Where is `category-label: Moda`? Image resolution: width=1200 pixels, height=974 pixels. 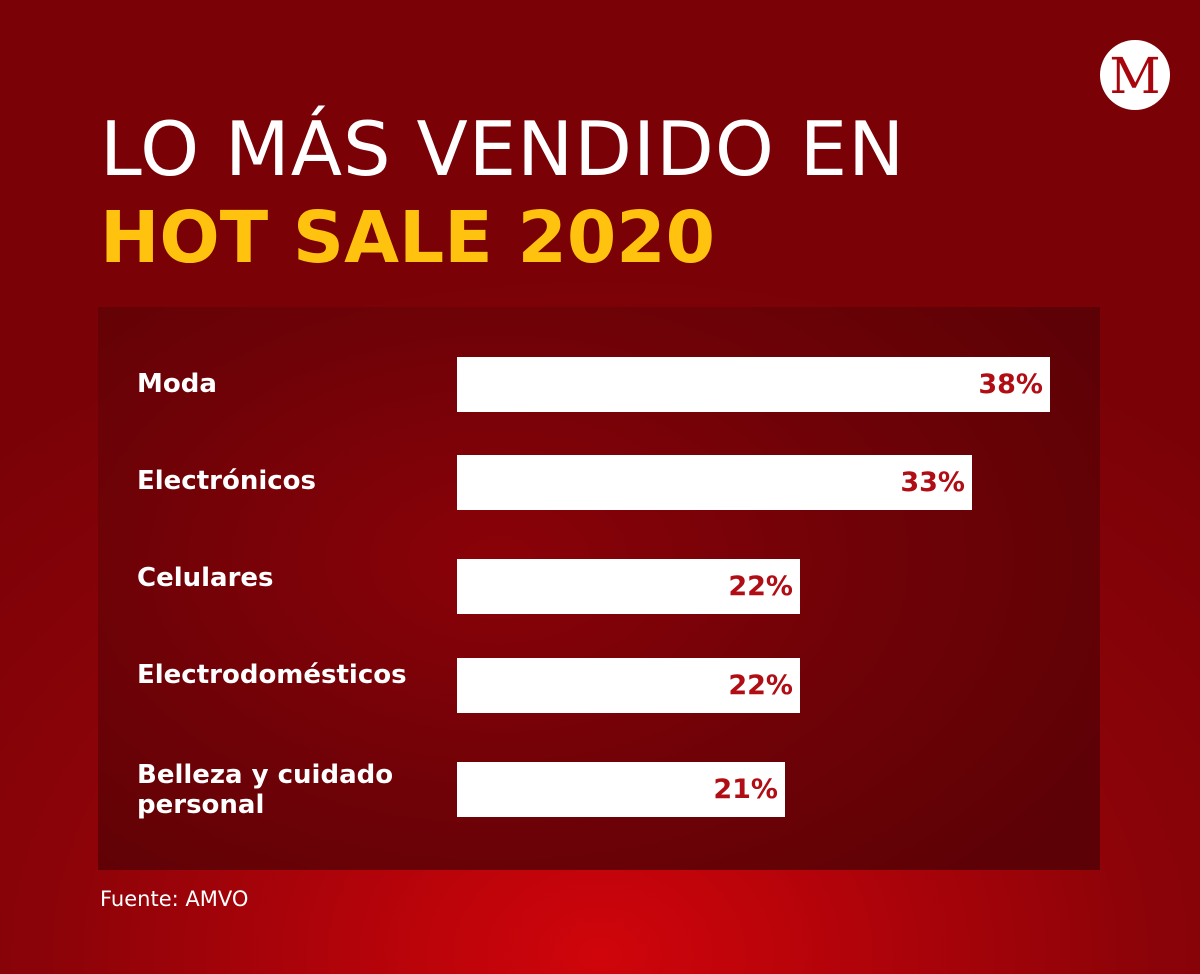
category-label: Moda is located at coordinates (177, 384).